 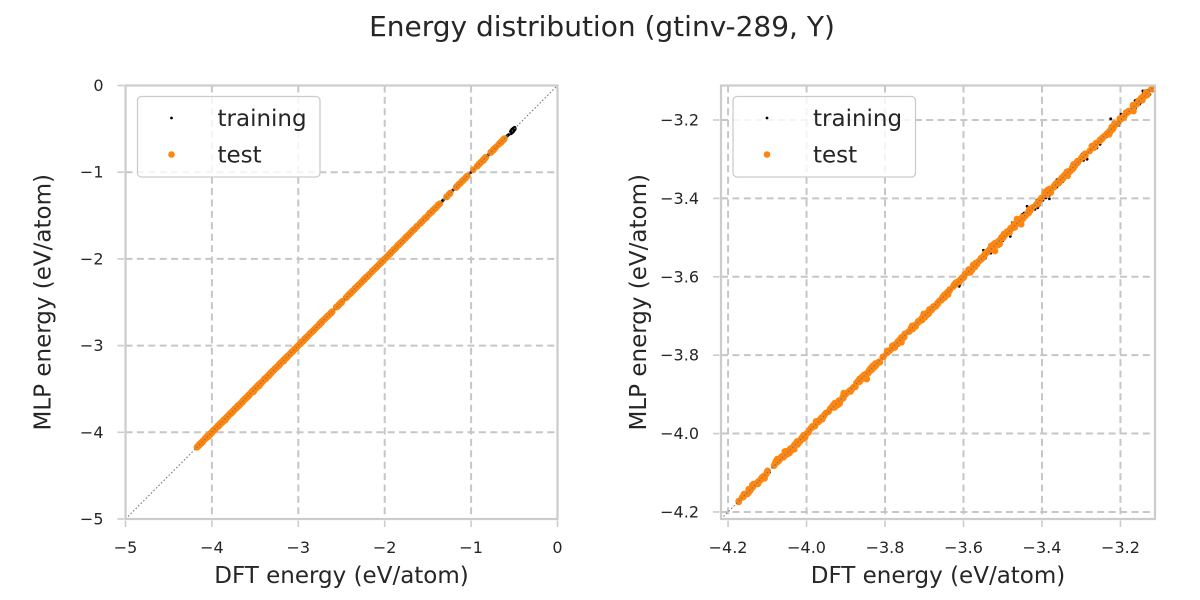 I want to click on ytick-label: −3.8, so click(x=679, y=355).